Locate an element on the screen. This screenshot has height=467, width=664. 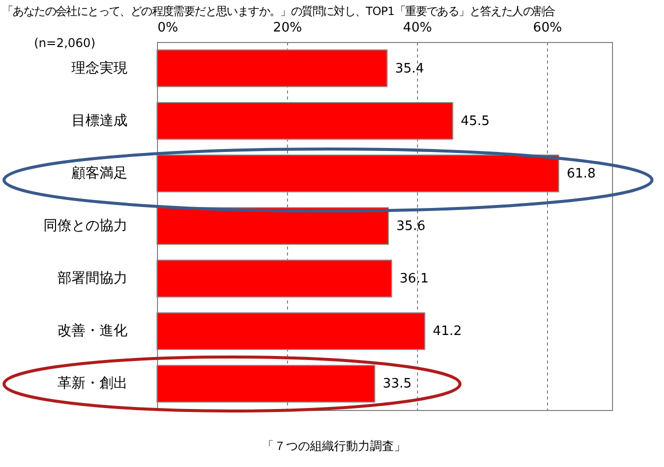
y-tick-label: 部署間協力 is located at coordinates (93, 278).